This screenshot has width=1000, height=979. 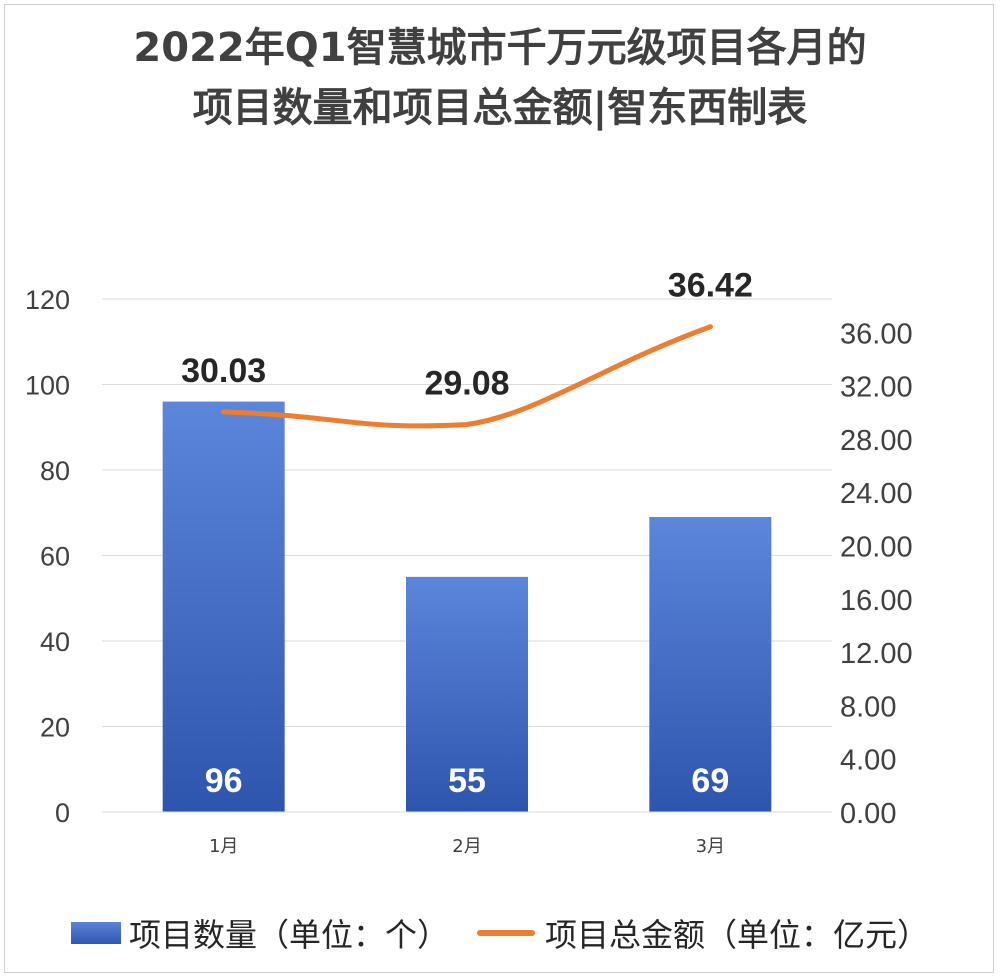 What do you see at coordinates (55, 642) in the screenshot?
I see `y-left-tick-label: 40` at bounding box center [55, 642].